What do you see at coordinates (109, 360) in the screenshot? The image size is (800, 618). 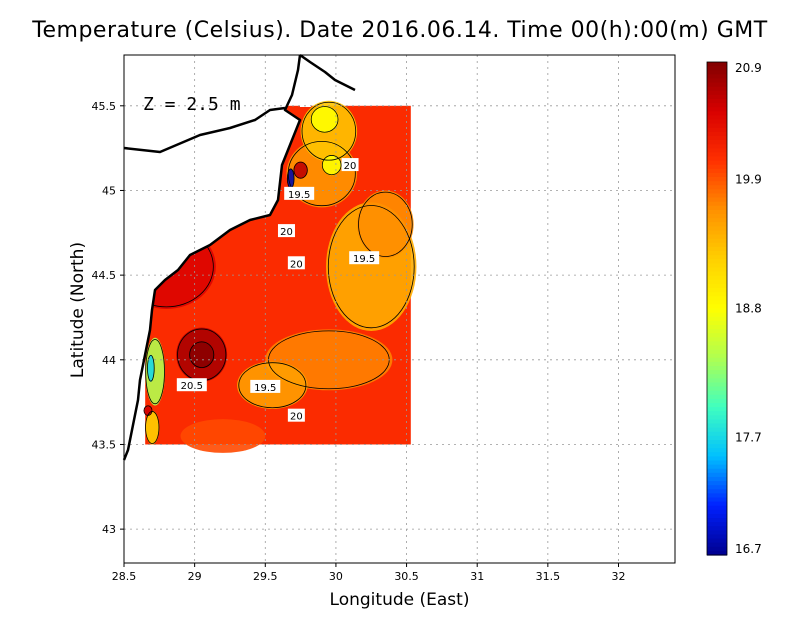 I see `y-tick-label: 44` at bounding box center [109, 360].